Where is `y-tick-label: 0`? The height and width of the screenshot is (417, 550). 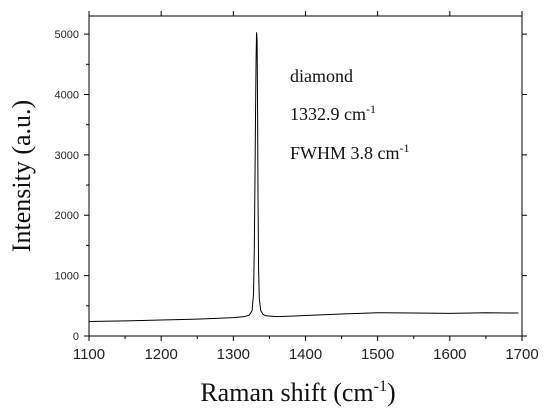 y-tick-label: 0 is located at coordinates (76, 337).